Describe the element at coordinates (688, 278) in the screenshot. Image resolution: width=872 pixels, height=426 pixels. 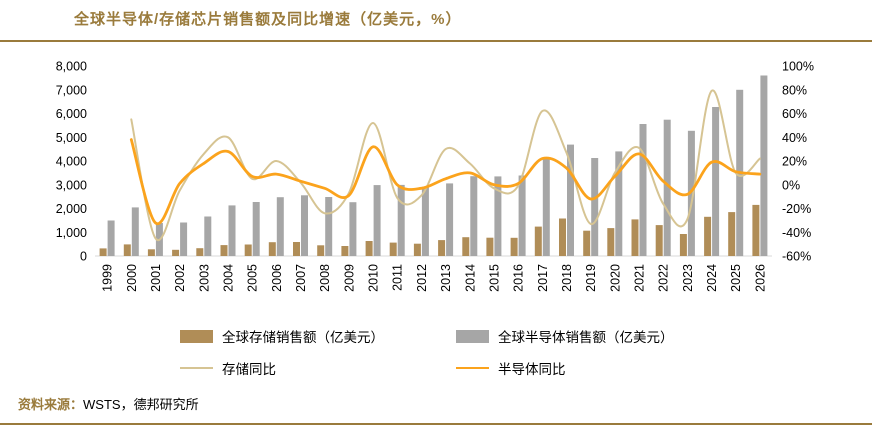
I see `x-axis-label: 2023` at that location.